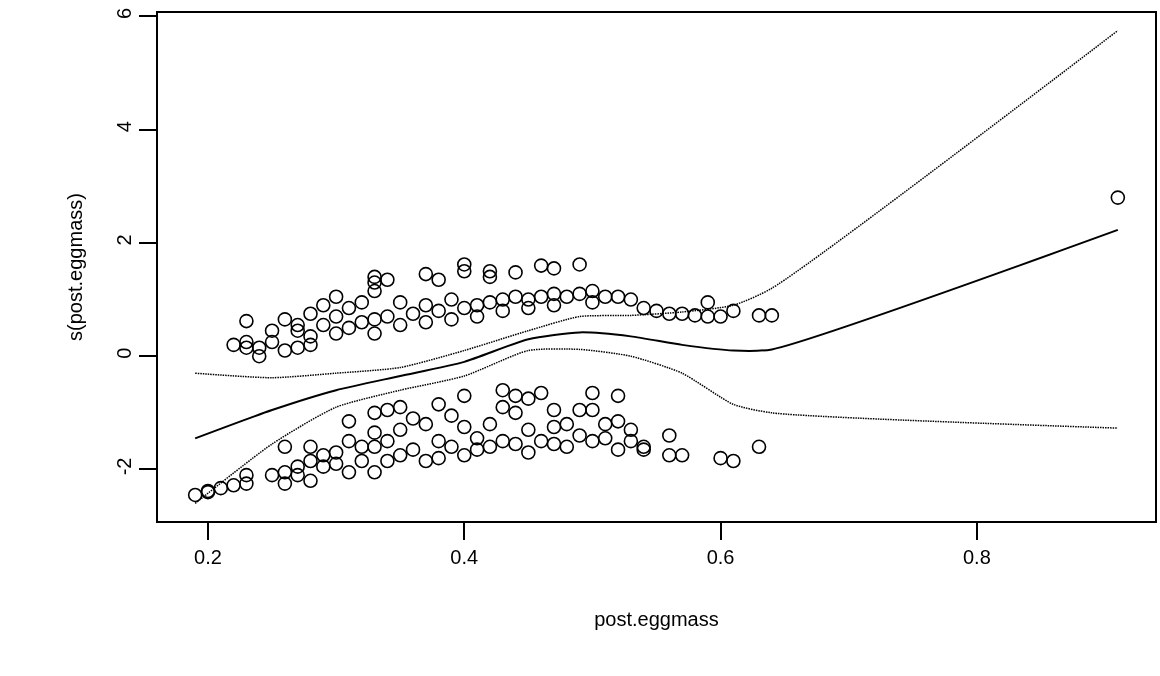  What do you see at coordinates (464, 556) in the screenshot?
I see `x-tick-label: 0.4` at bounding box center [464, 556].